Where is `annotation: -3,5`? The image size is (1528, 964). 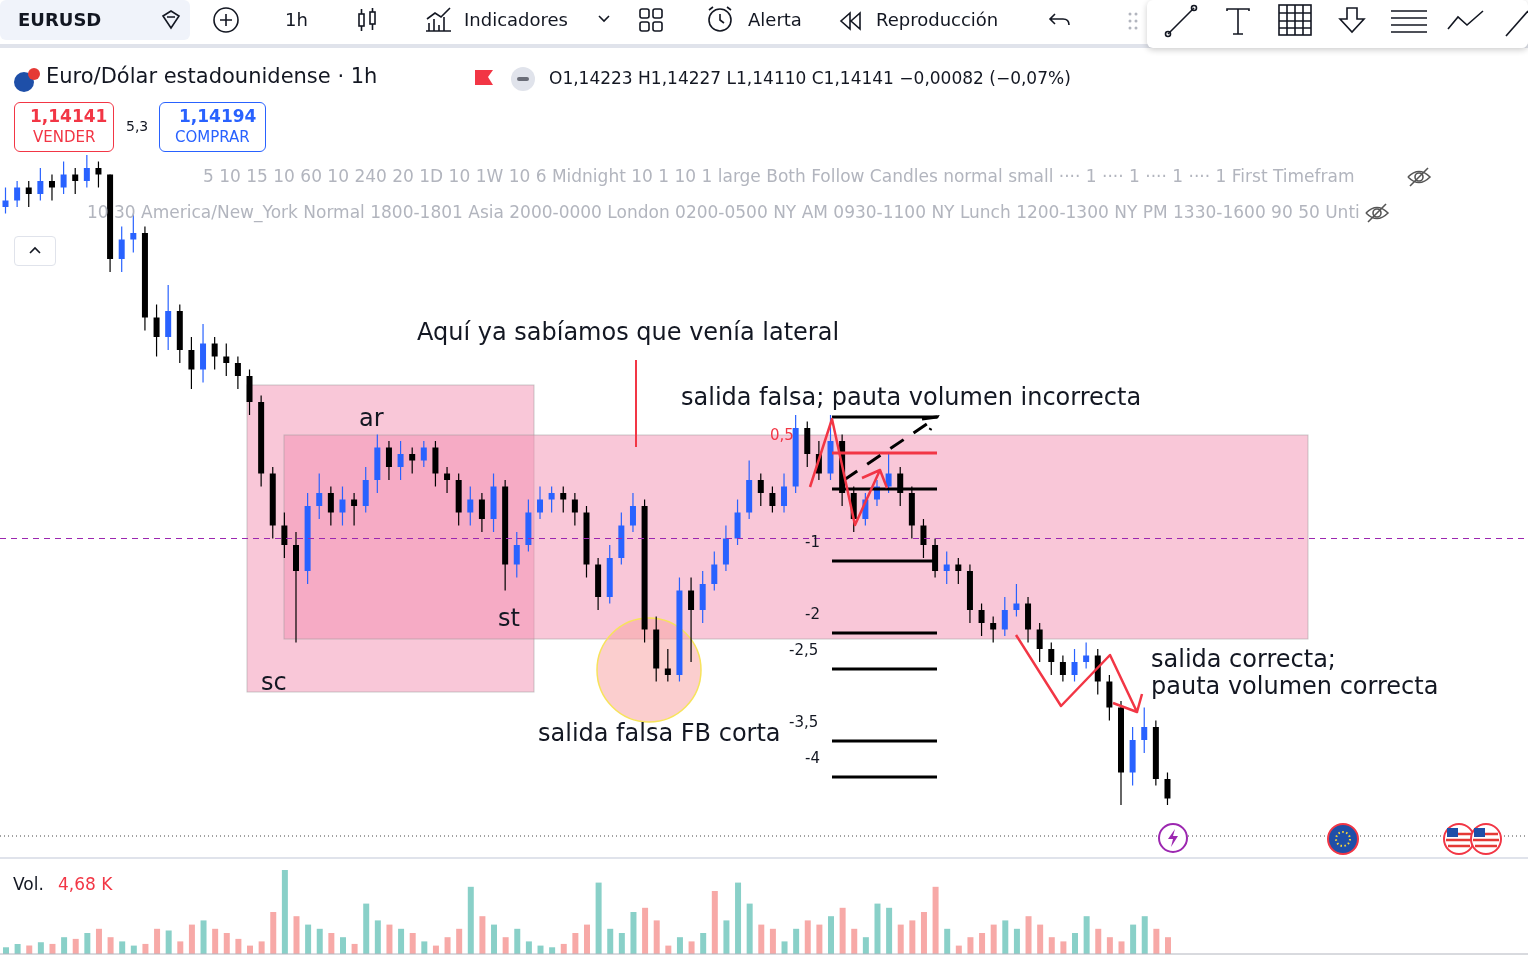 annotation: -3,5 is located at coordinates (804, 722).